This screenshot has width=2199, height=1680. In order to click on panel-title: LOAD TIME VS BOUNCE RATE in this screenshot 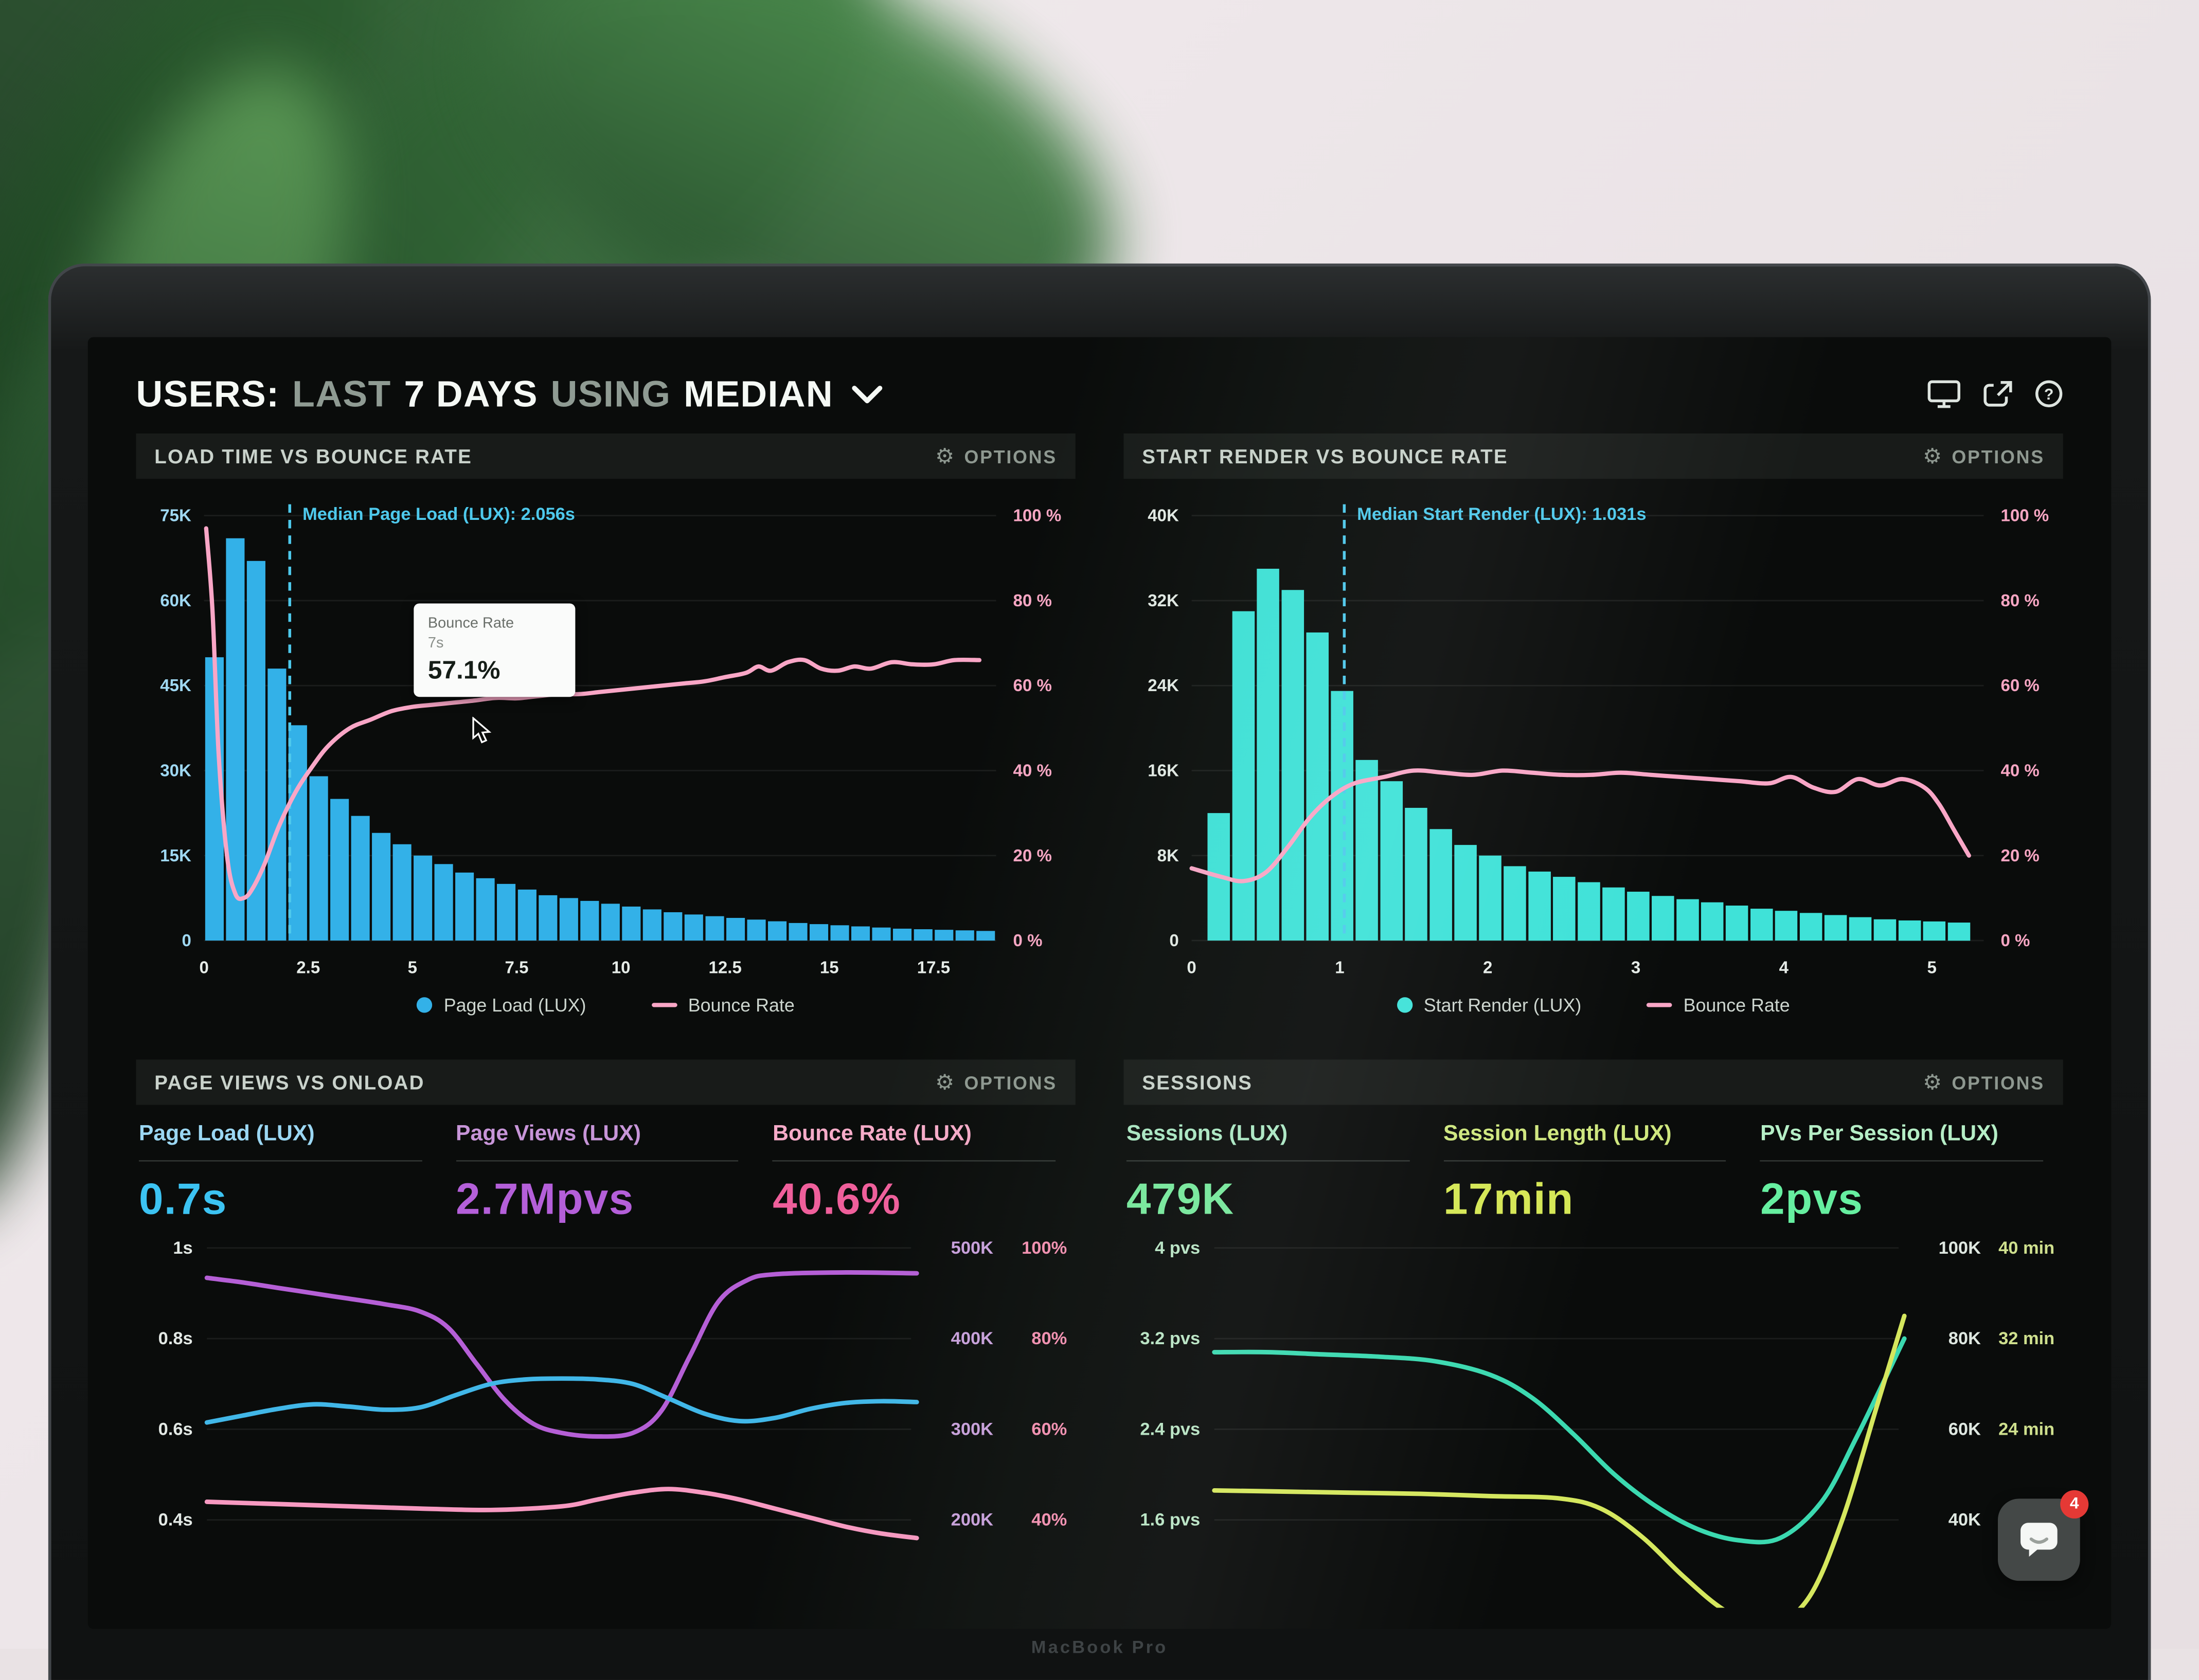, I will do `click(313, 456)`.